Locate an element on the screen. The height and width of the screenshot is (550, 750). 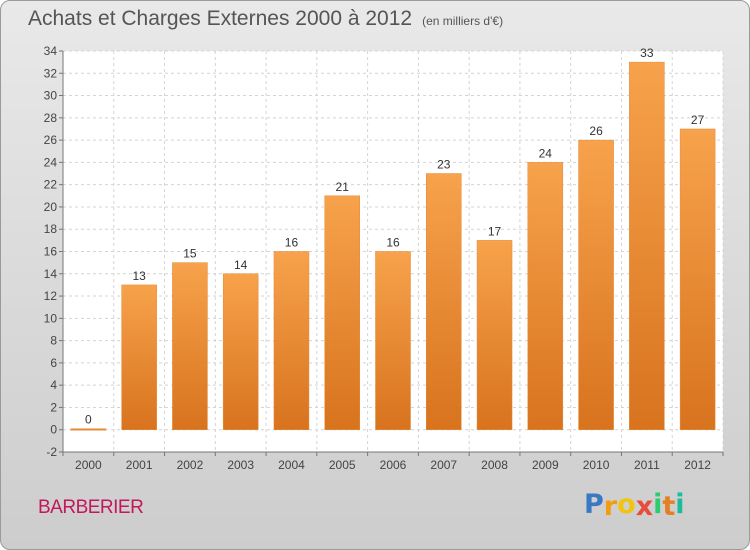
y-tick-label: 26 is located at coordinates (51, 140).